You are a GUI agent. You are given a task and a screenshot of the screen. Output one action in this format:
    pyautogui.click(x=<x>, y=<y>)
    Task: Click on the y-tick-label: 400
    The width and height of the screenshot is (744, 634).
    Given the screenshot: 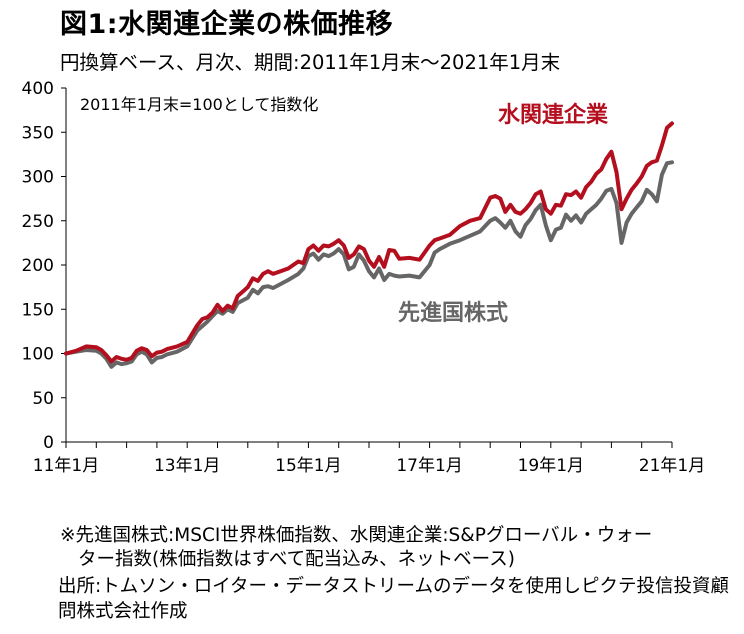 What is the action you would take?
    pyautogui.click(x=38, y=89)
    